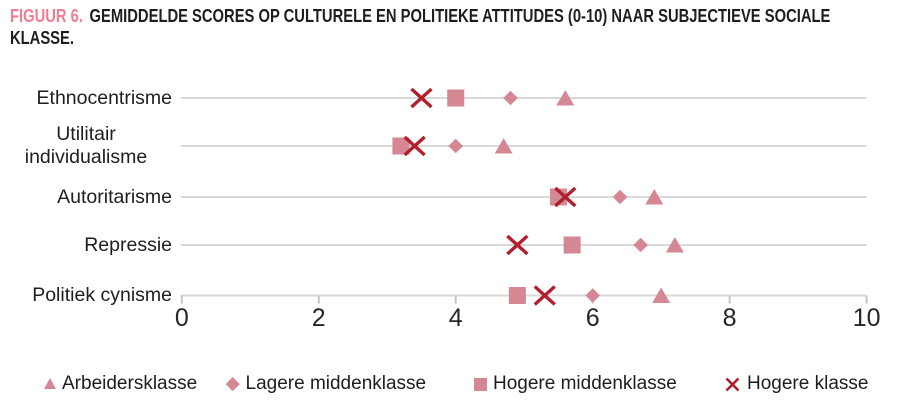  Describe the element at coordinates (128, 244) in the screenshot. I see `category-label: Repressie` at that location.